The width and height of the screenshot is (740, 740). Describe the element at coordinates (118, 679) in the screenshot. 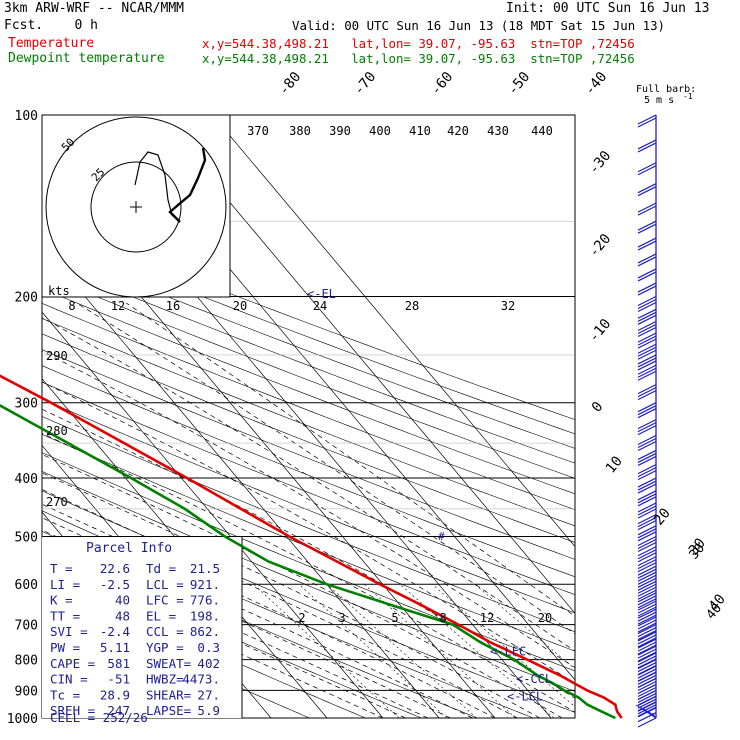

I see `info-value: -51` at that location.